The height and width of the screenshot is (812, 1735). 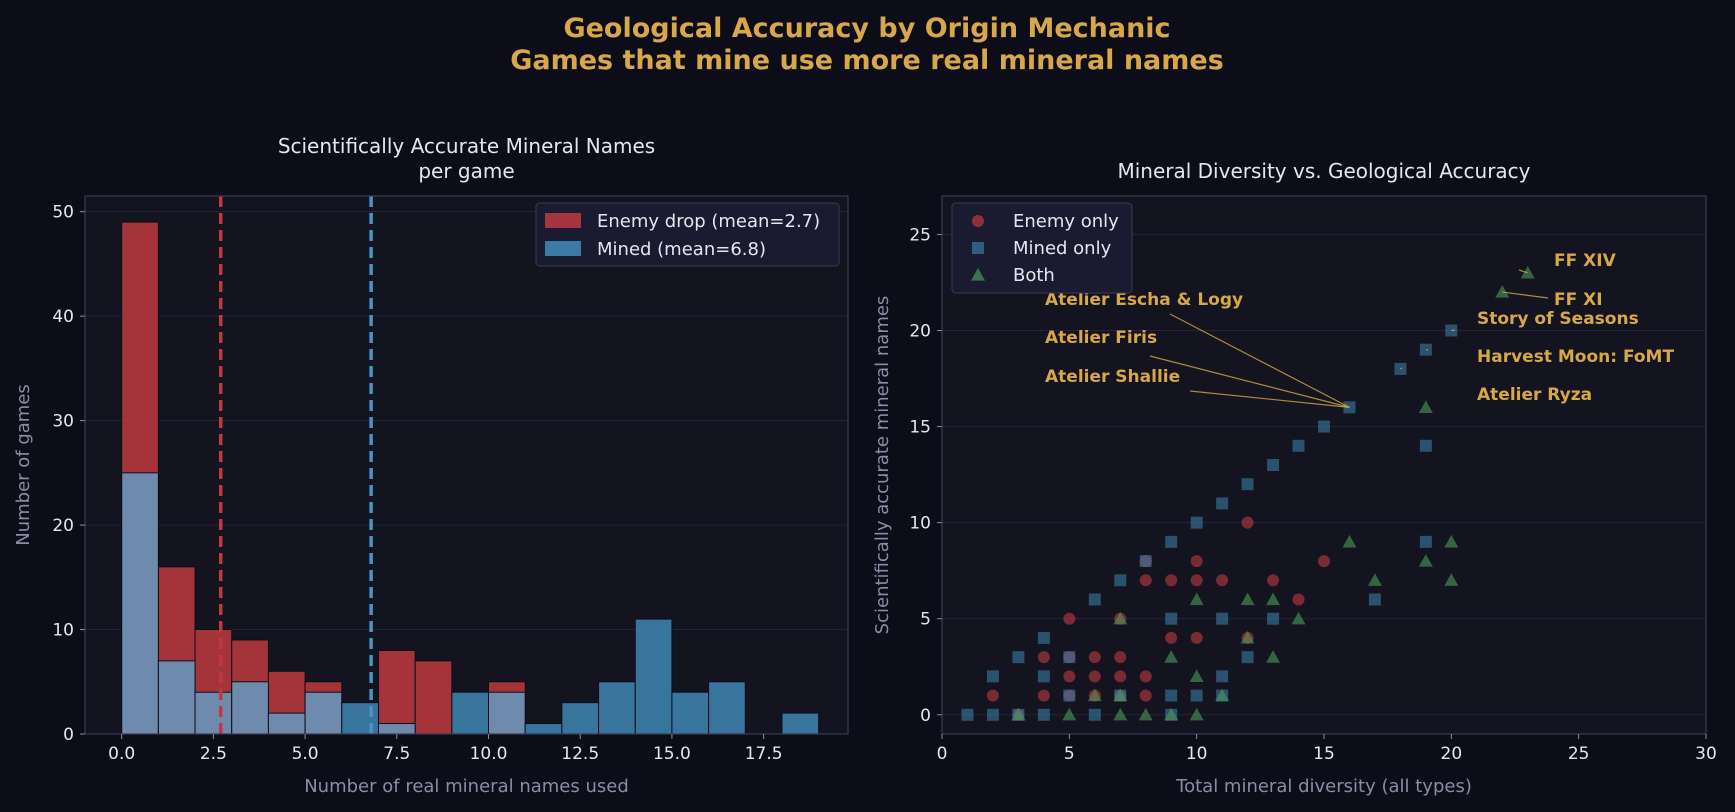 I want to click on legend-label: Mined only, so click(x=1062, y=248).